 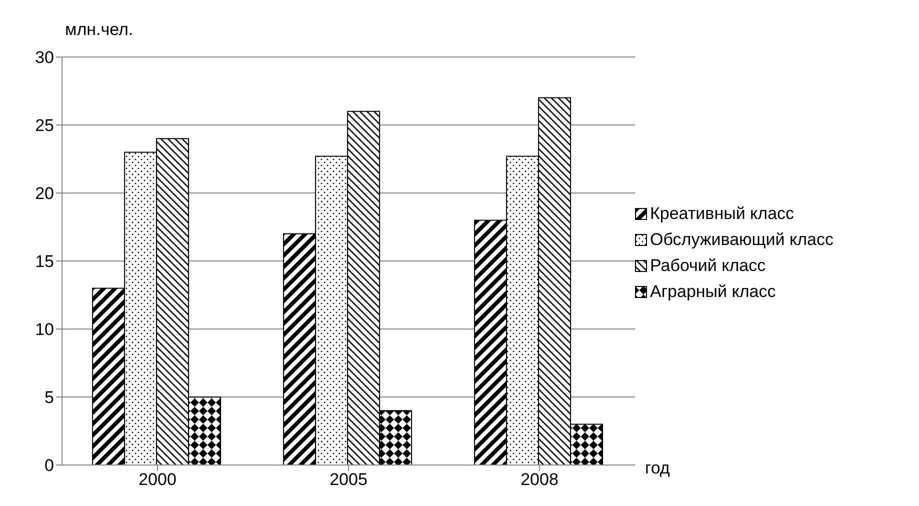 What do you see at coordinates (49, 466) in the screenshot?
I see `y-tick-label: 0` at bounding box center [49, 466].